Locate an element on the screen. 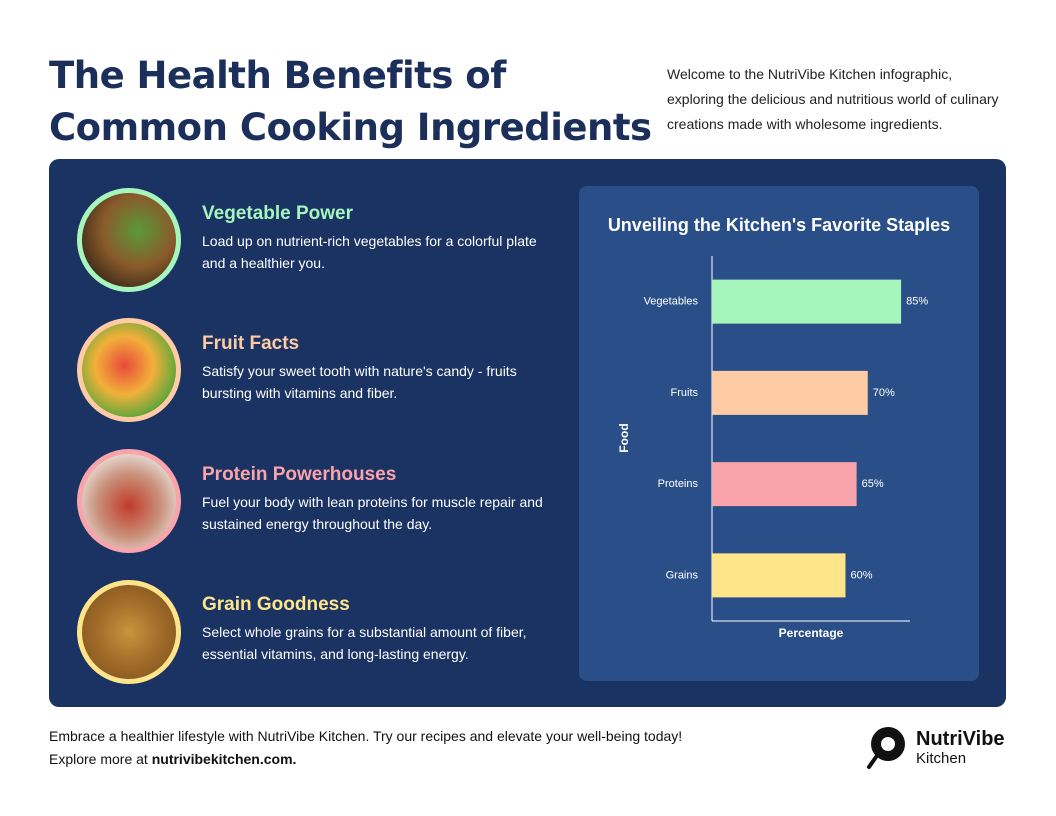 The height and width of the screenshot is (816, 1056). vegetable-image is located at coordinates (129, 240).